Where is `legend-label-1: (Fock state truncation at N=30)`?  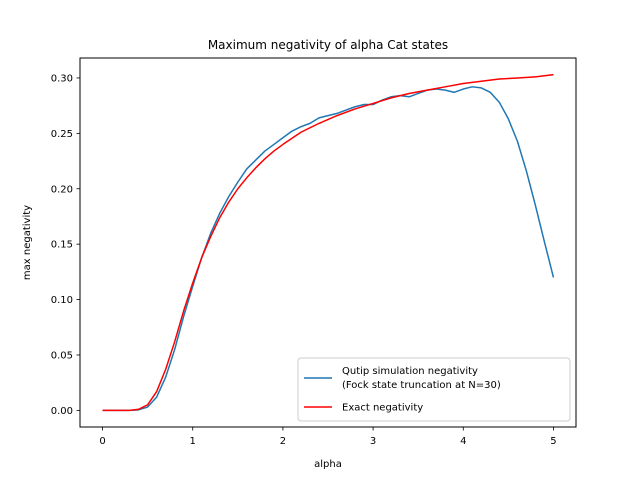 legend-label-1: (Fock state truncation at N=30) is located at coordinates (421, 385).